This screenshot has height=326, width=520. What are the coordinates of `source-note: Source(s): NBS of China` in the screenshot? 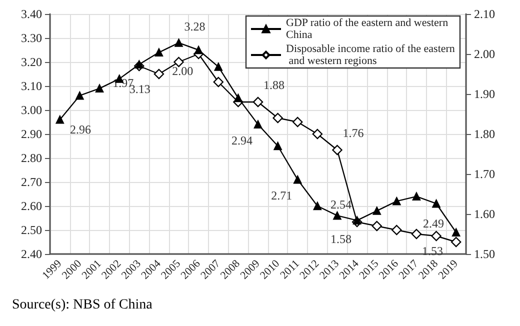 It's located at (83, 305).